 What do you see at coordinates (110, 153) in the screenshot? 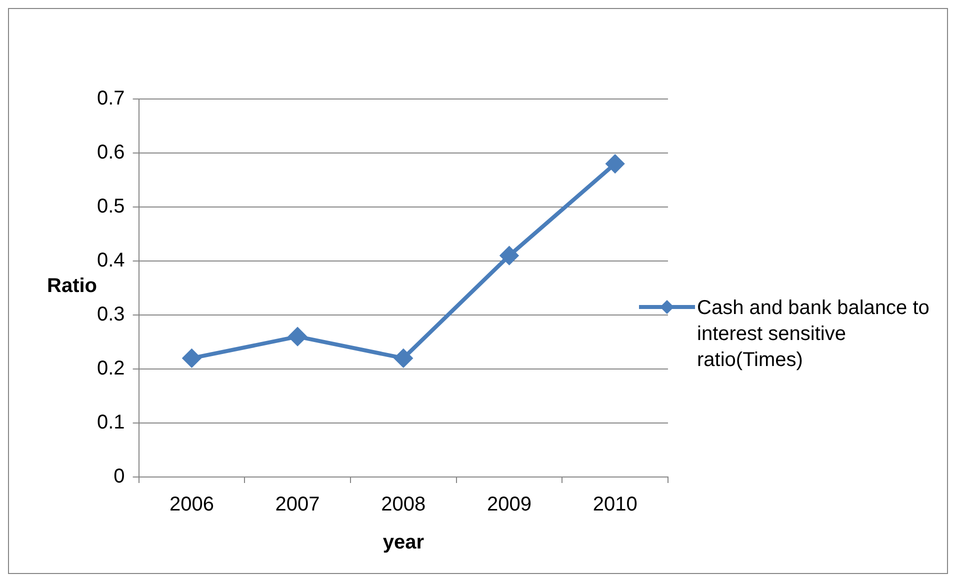
I see `y-tick-label: 0.6` at bounding box center [110, 153].